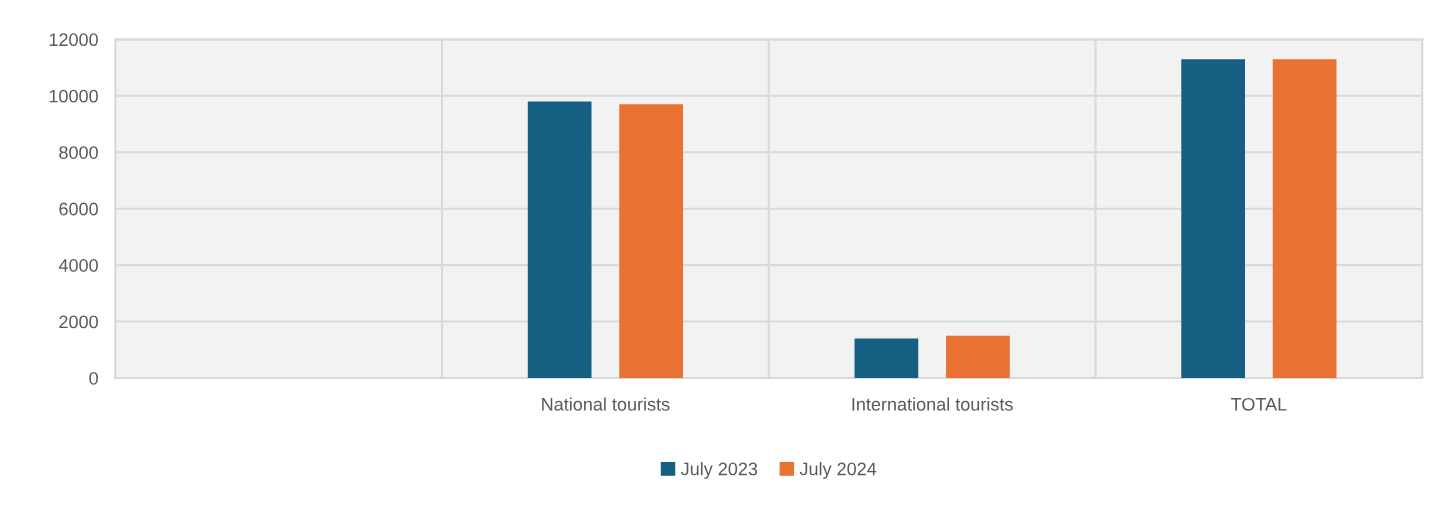  I want to click on y-tick-label: 6000, so click(78, 209).